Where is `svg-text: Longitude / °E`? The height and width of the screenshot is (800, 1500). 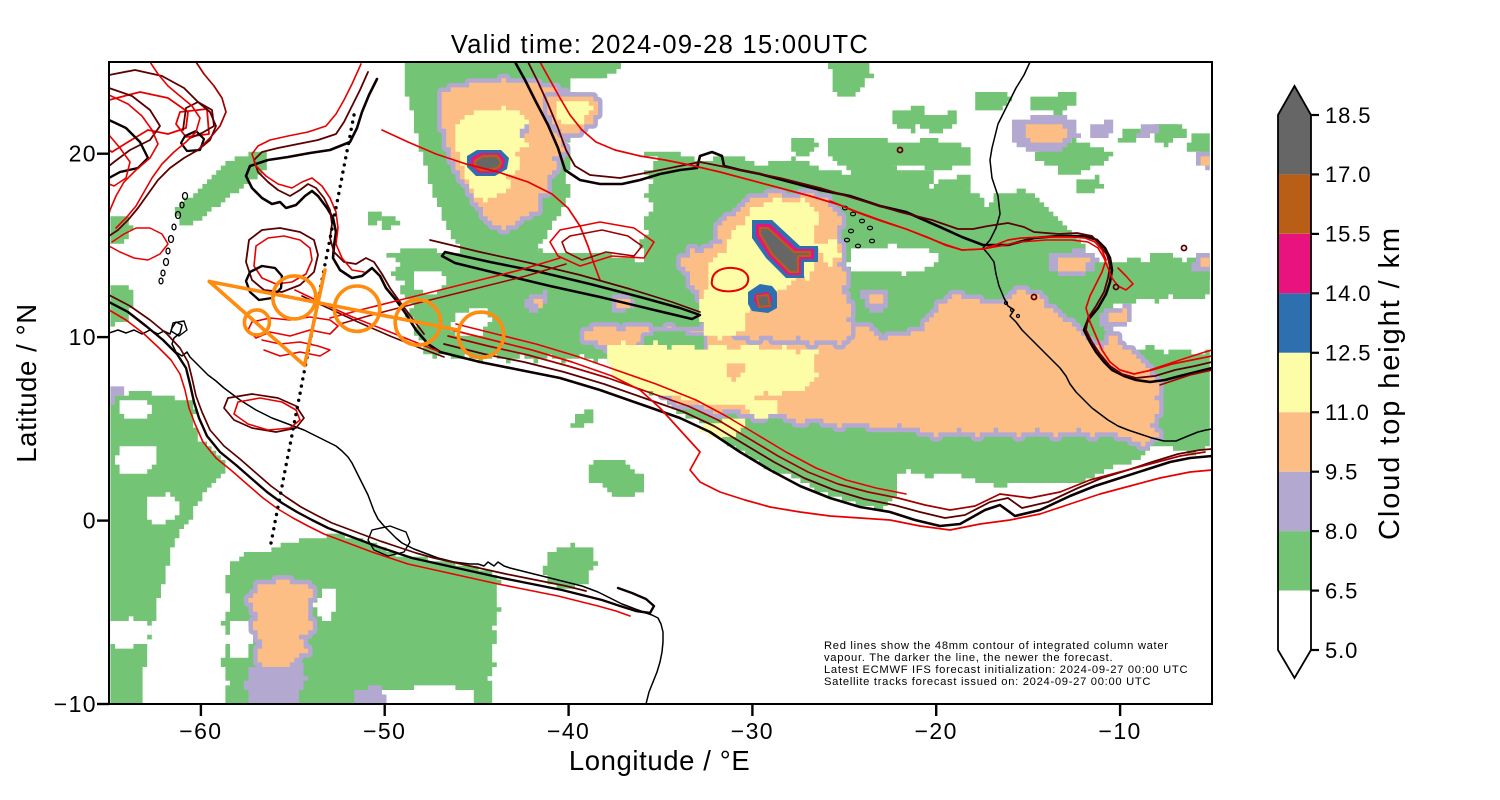
svg-text: Longitude / °E is located at coordinates (659, 760).